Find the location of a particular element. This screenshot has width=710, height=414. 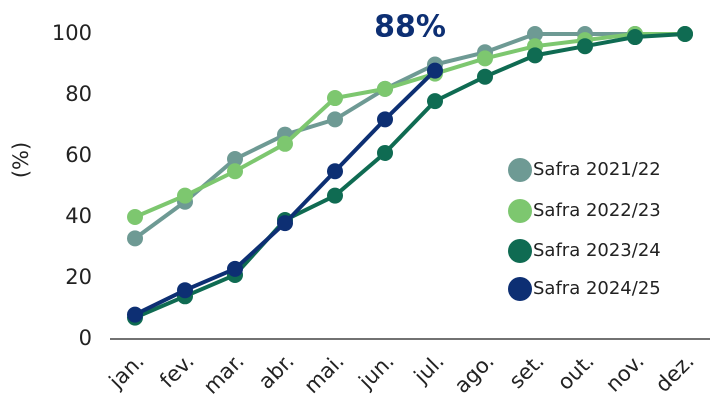

x-tick-label: nov. is located at coordinates (625, 373).